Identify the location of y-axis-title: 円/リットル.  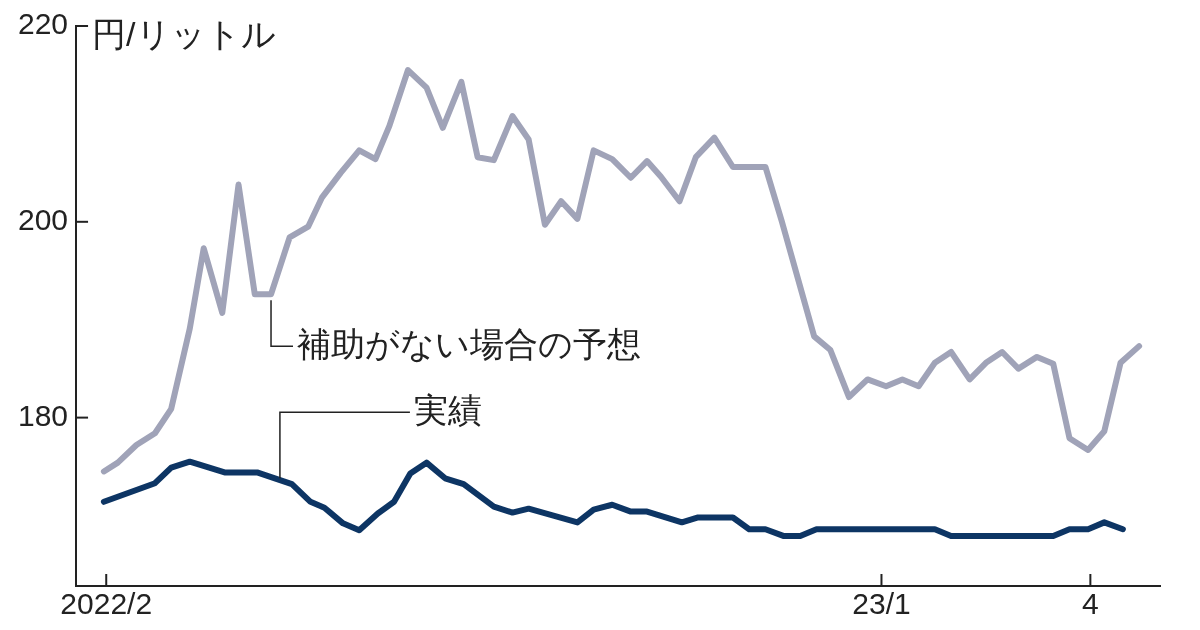
(184, 34).